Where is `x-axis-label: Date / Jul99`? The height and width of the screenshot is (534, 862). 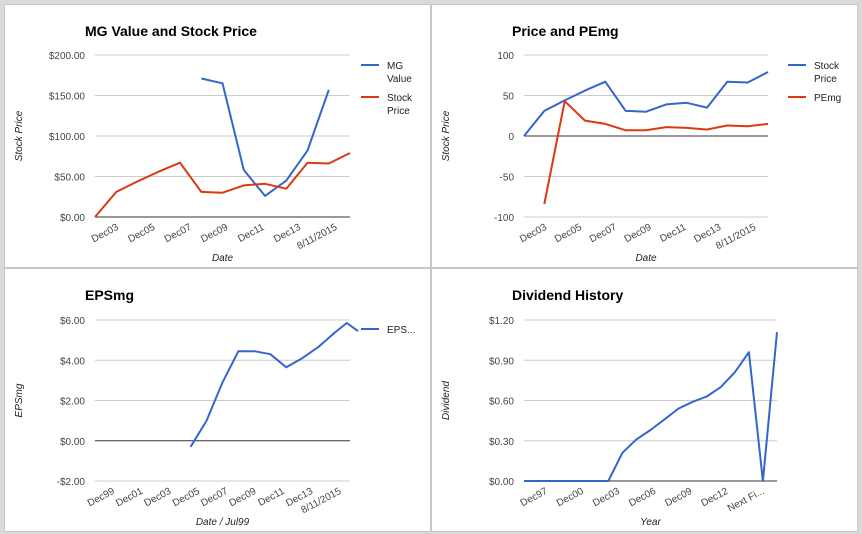
x-axis-label: Date / Jul99 is located at coordinates (223, 522).